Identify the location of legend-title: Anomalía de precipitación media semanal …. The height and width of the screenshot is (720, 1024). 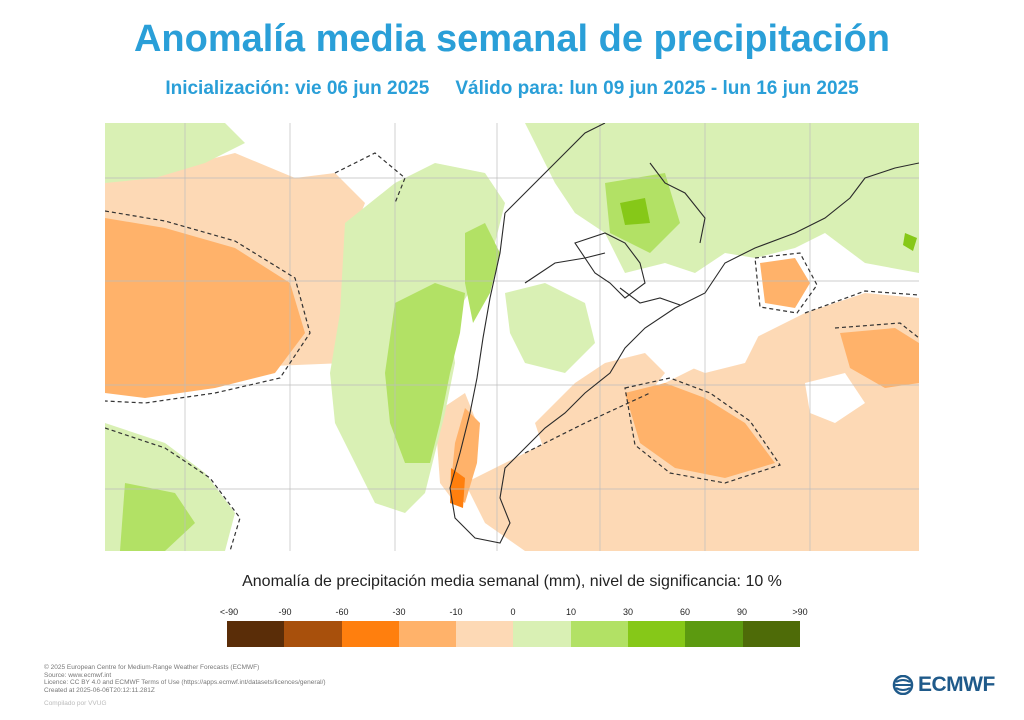
(512, 581).